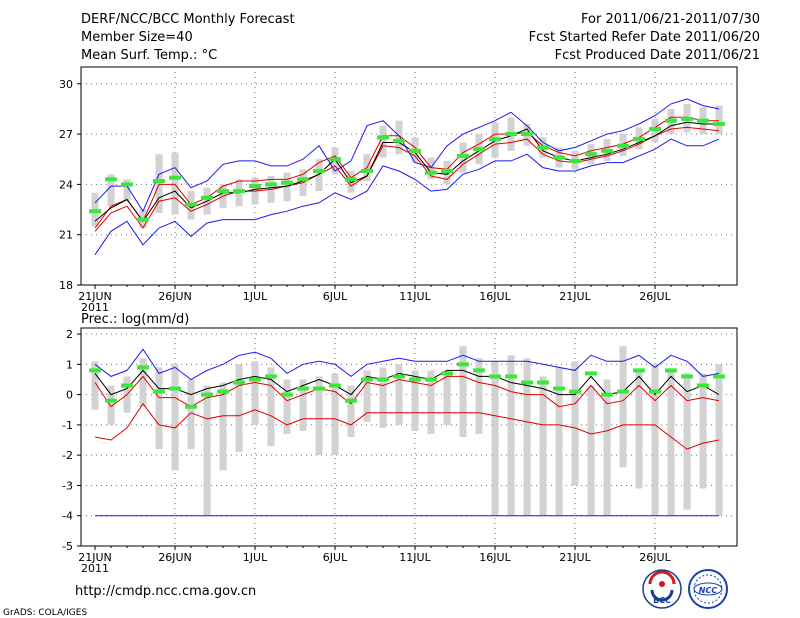 Image resolution: width=800 pixels, height=618 pixels. What do you see at coordinates (655, 296) in the screenshot?
I see `temp-xtick-label-7: 26JUL` at bounding box center [655, 296].